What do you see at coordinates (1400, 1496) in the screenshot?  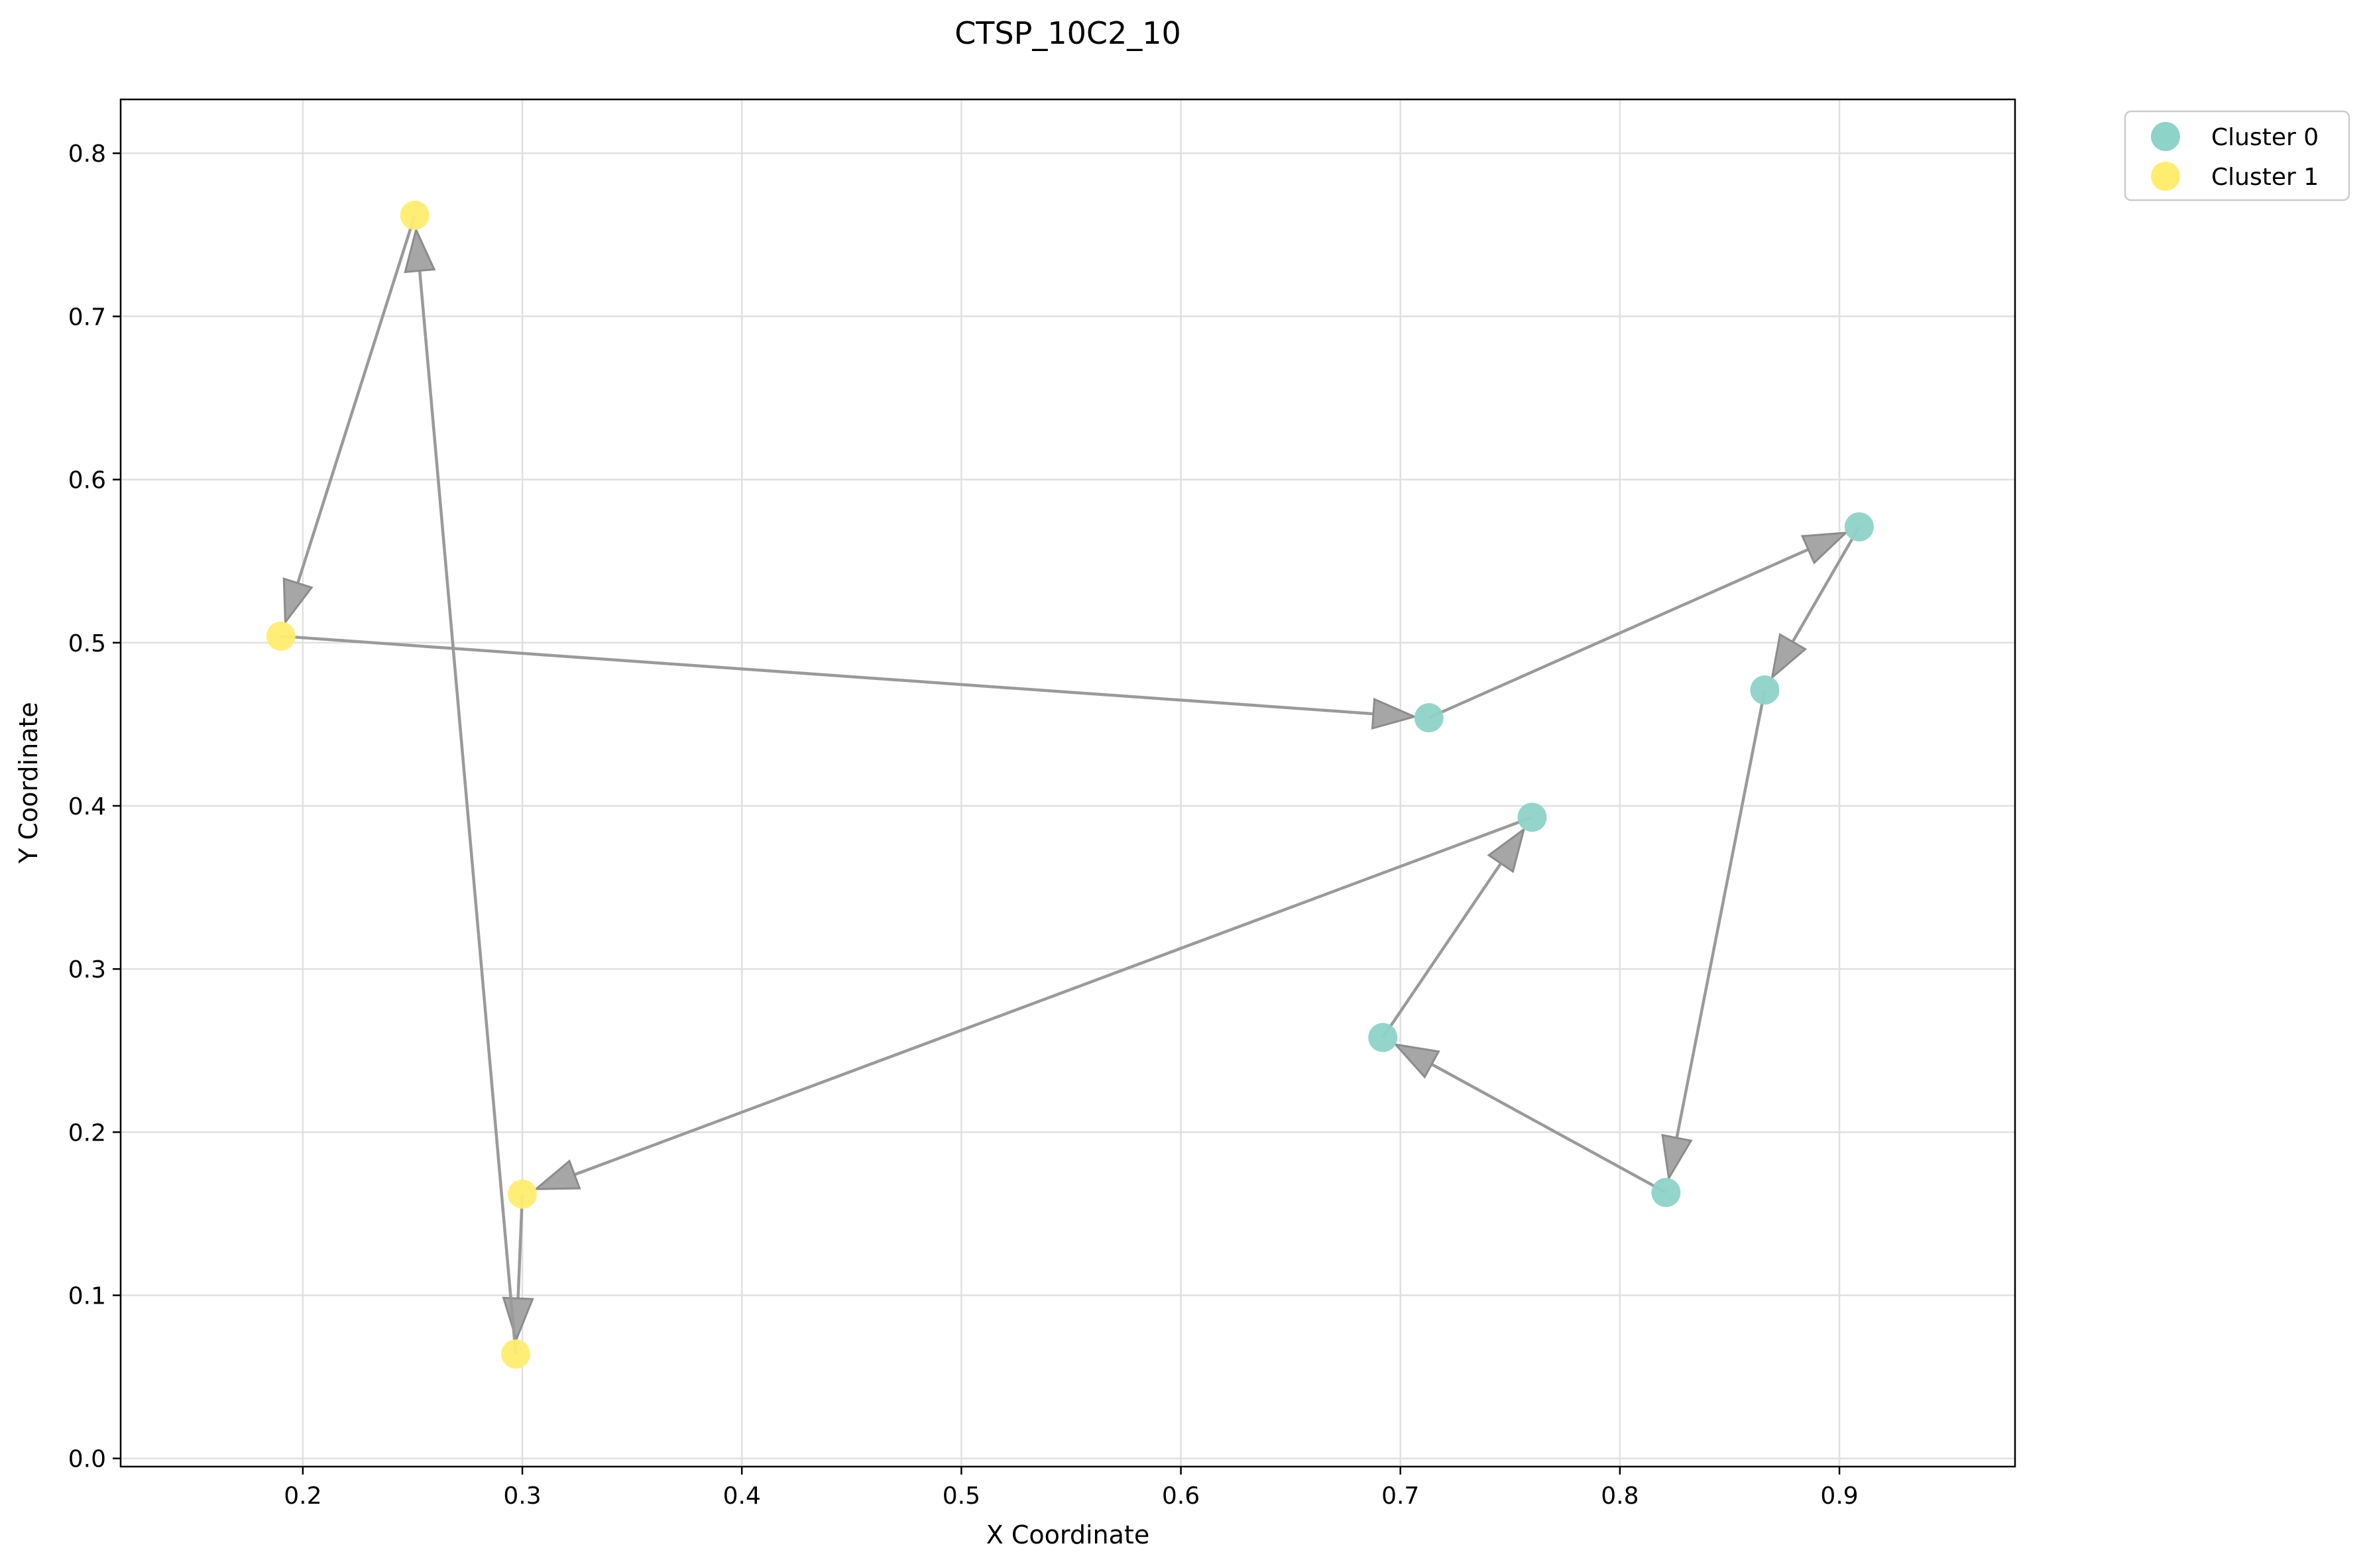 I see `x-tick-label: 0.7` at bounding box center [1400, 1496].